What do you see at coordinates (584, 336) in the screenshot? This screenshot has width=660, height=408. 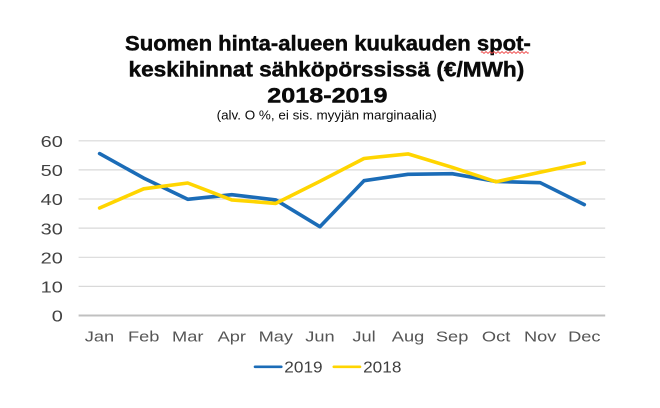 I see `svg-text: Dec` at bounding box center [584, 336].